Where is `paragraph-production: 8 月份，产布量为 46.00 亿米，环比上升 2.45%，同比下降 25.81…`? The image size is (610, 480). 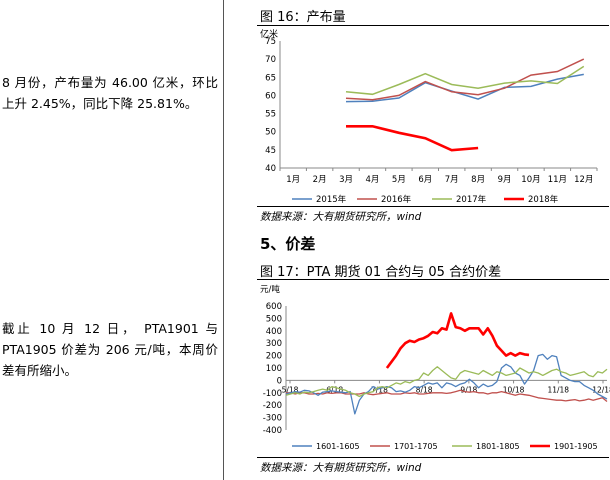 paragraph-production: 8 月份，产布量为 46.00 亿米，环比上升 2.45%，同比下降 25.81… is located at coordinates (110, 93).